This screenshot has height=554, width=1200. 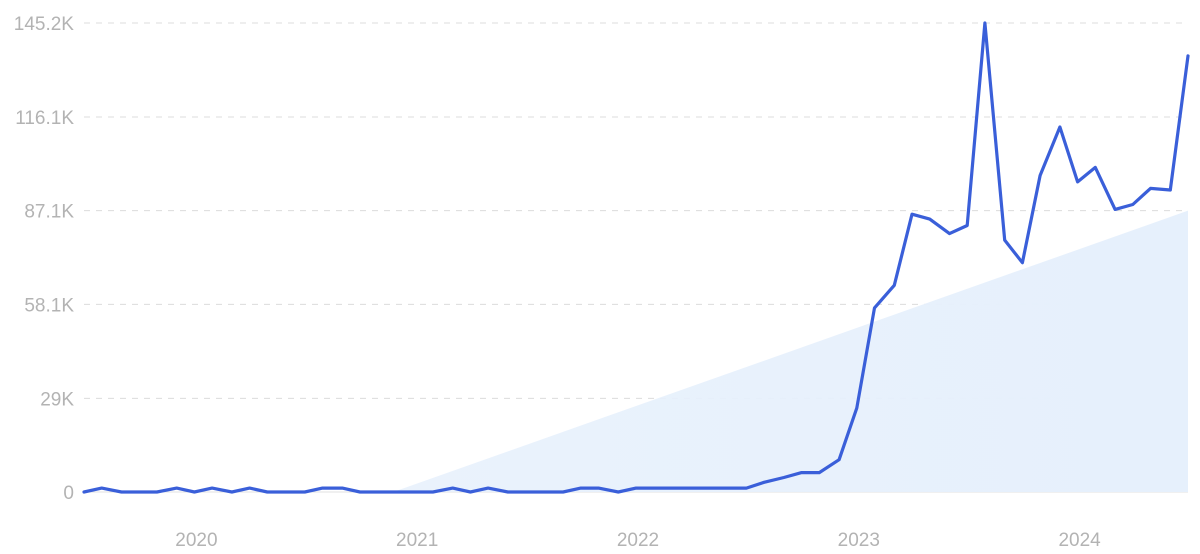 I want to click on x-tick-label: 2020, so click(x=196, y=540).